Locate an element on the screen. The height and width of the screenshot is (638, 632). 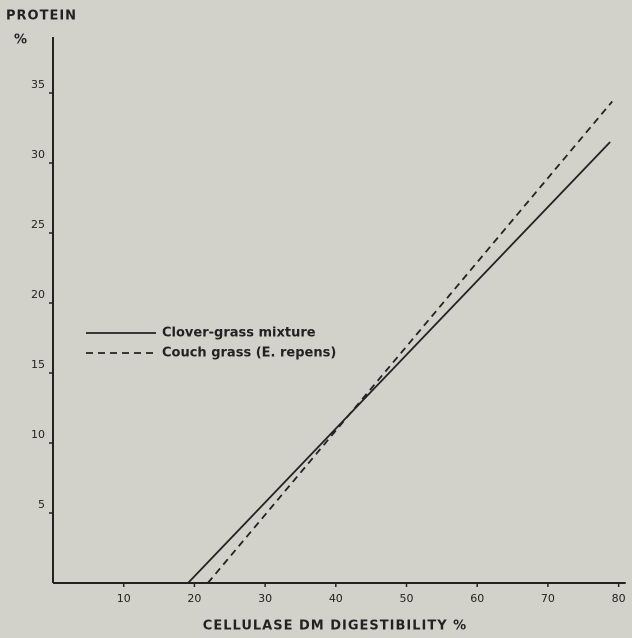
x-tick-label: 10 is located at coordinates (124, 598).